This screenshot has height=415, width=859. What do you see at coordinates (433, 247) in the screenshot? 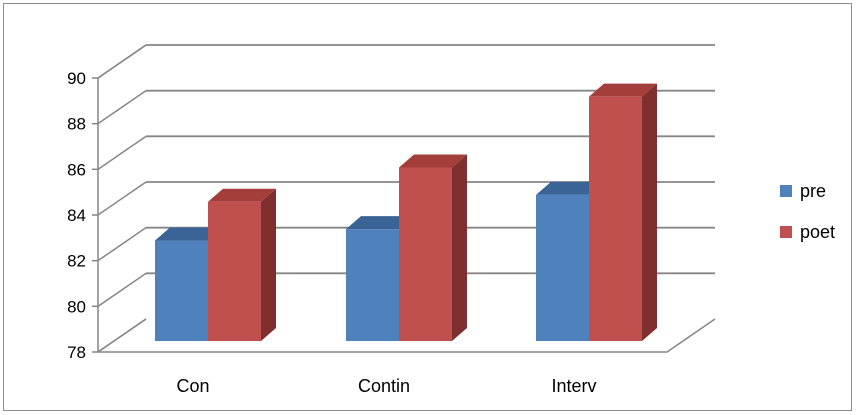
I see `bar-poet-contin` at bounding box center [433, 247].